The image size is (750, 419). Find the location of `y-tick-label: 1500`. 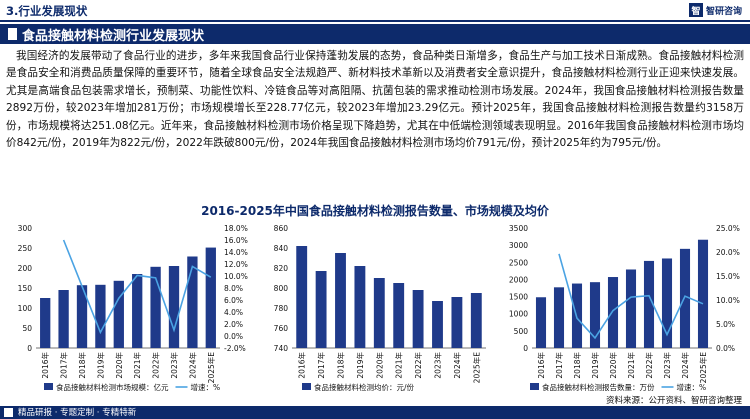

y-tick-label: 1500 is located at coordinates (518, 297).